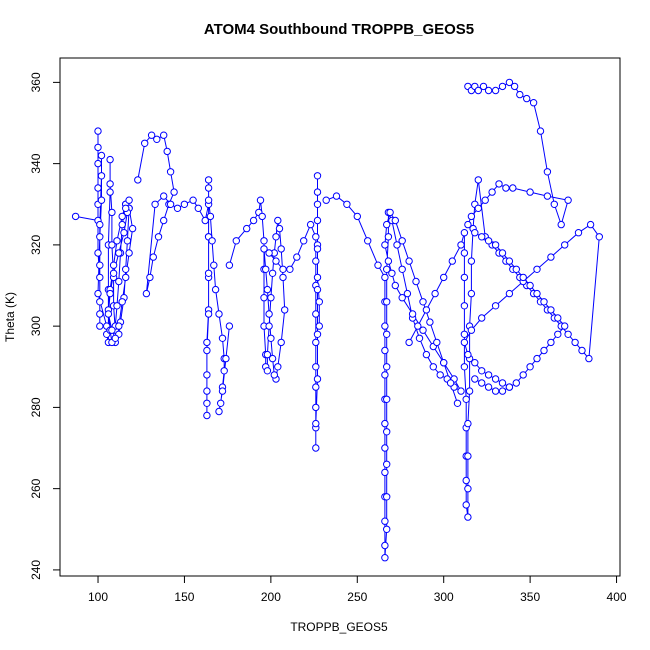 The image size is (650, 650). What do you see at coordinates (36, 570) in the screenshot?
I see `y-tick-label: 240` at bounding box center [36, 570].